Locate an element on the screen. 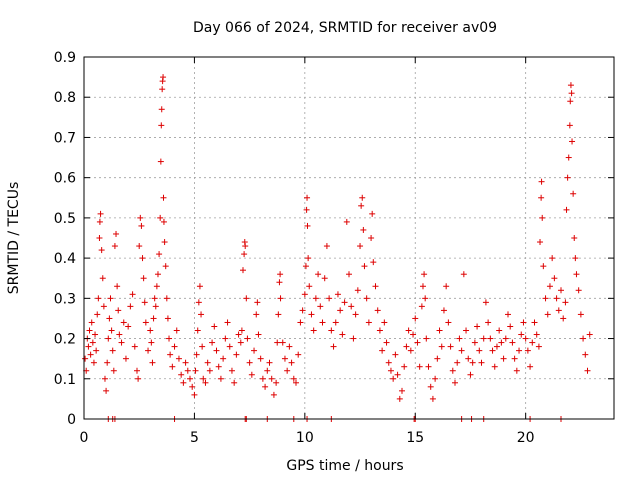 This screenshot has width=640, height=480. x-tick-label: 20 is located at coordinates (526, 438).